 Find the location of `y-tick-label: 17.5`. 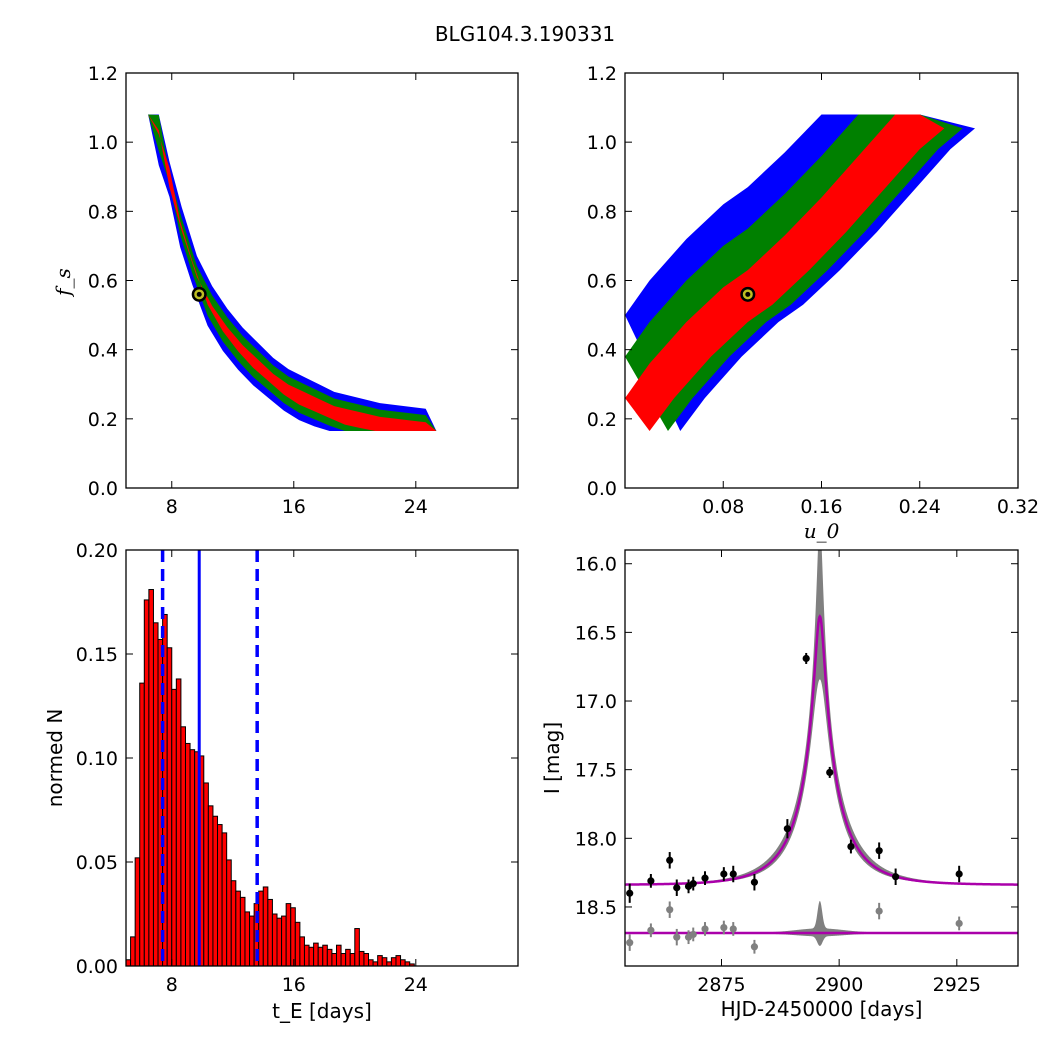

y-tick-label: 17.5 is located at coordinates (596, 771).